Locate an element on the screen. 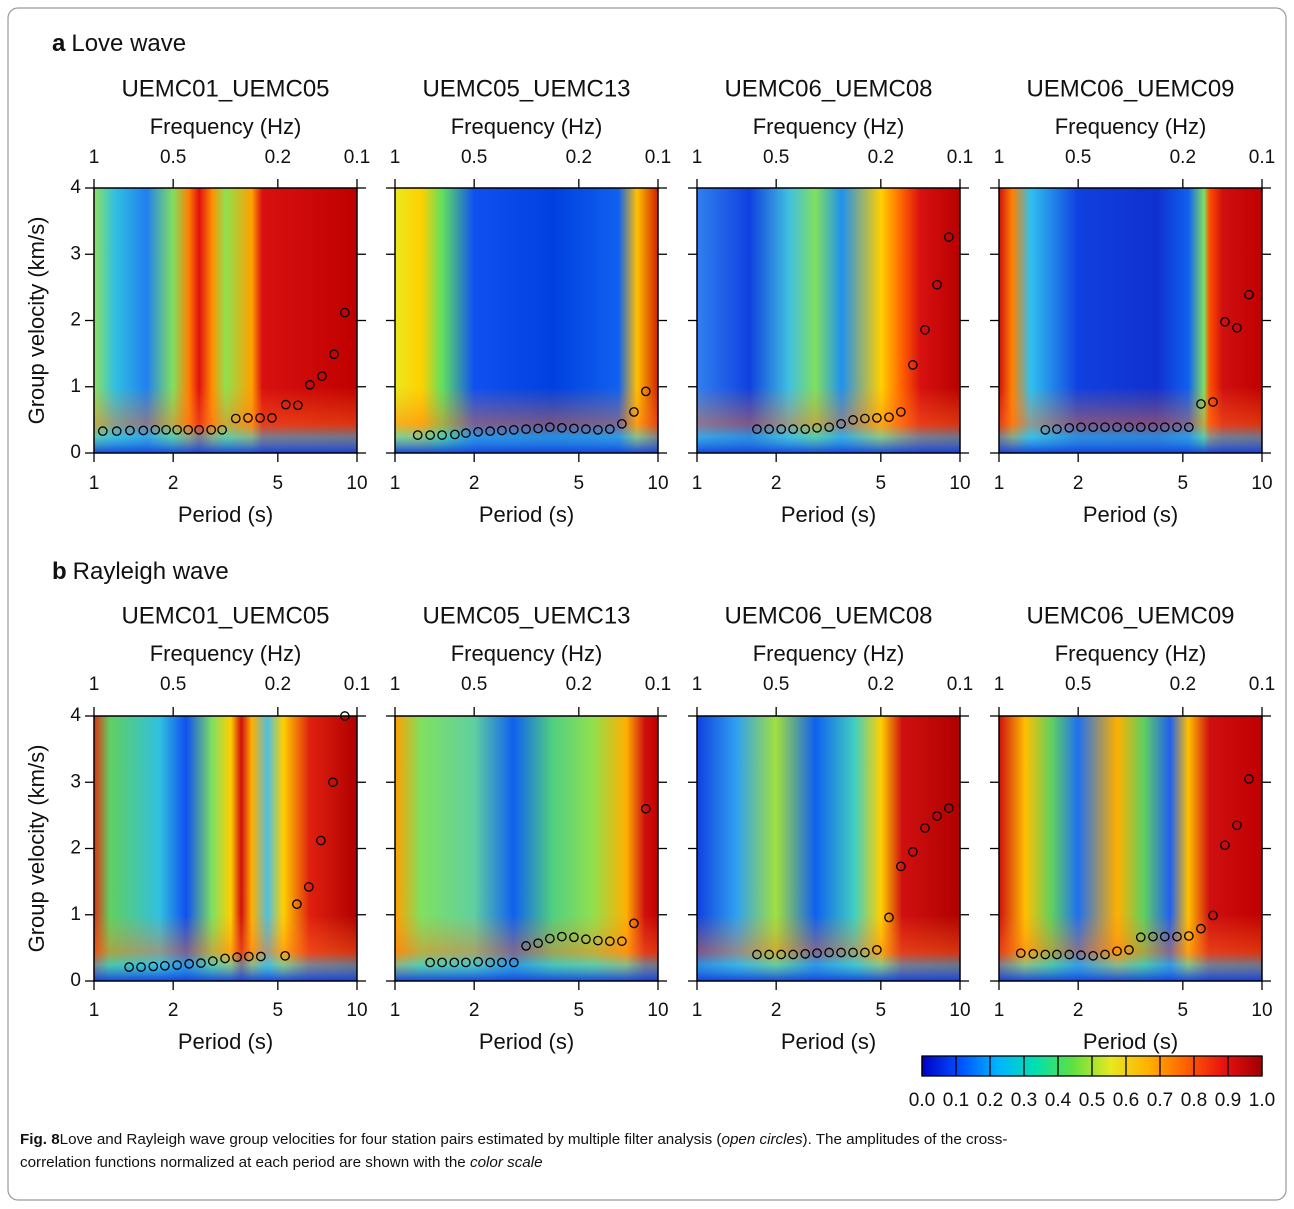 This screenshot has height=1209, width=1294. caption-text: color scale is located at coordinates (506, 1162).